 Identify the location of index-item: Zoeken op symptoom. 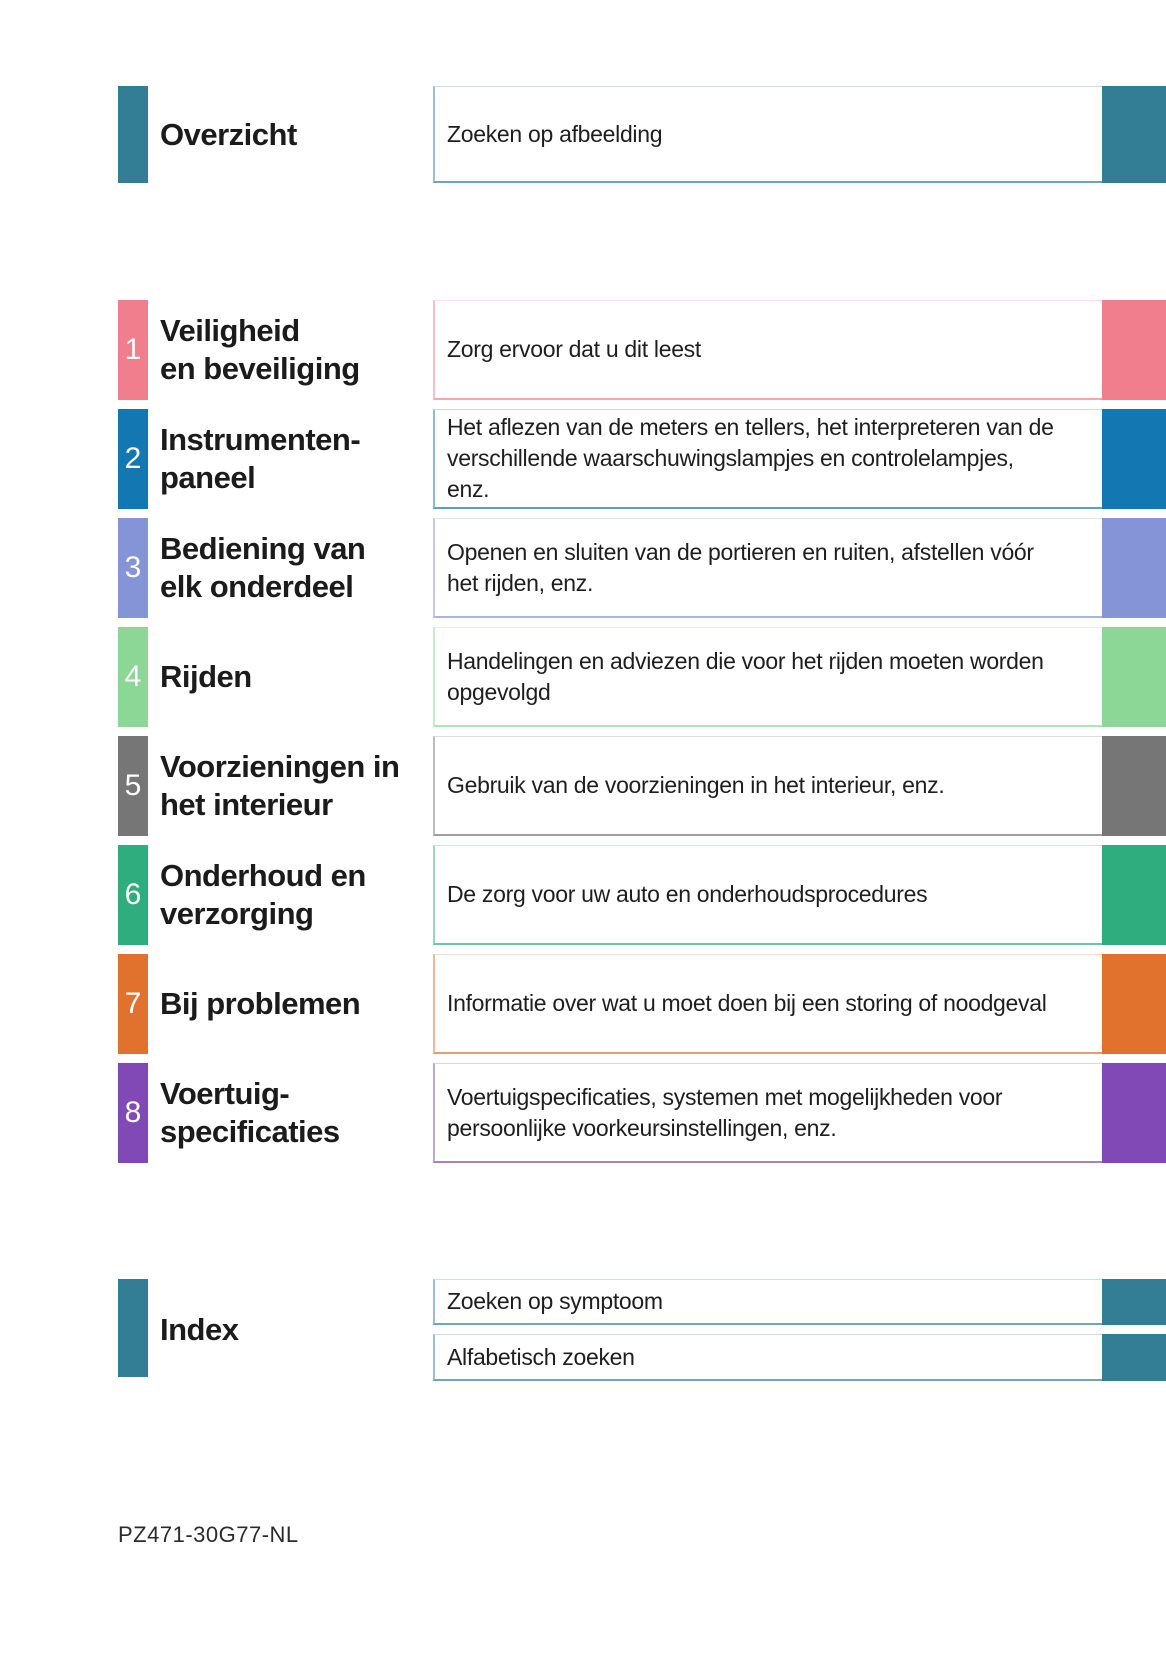
(799, 1302).